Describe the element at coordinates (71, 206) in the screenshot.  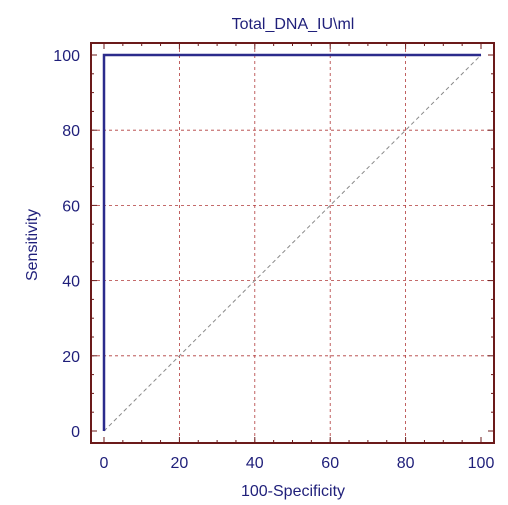
I see `y-tick-label: 60` at that location.